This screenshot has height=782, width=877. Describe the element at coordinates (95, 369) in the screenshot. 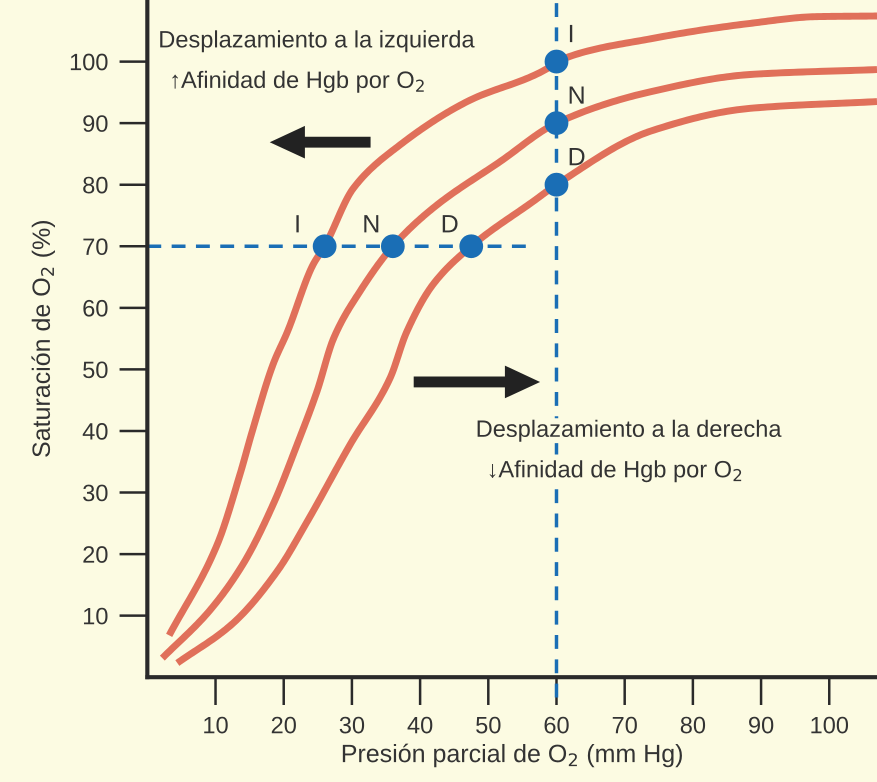

I see `y-tick-label: 50` at that location.